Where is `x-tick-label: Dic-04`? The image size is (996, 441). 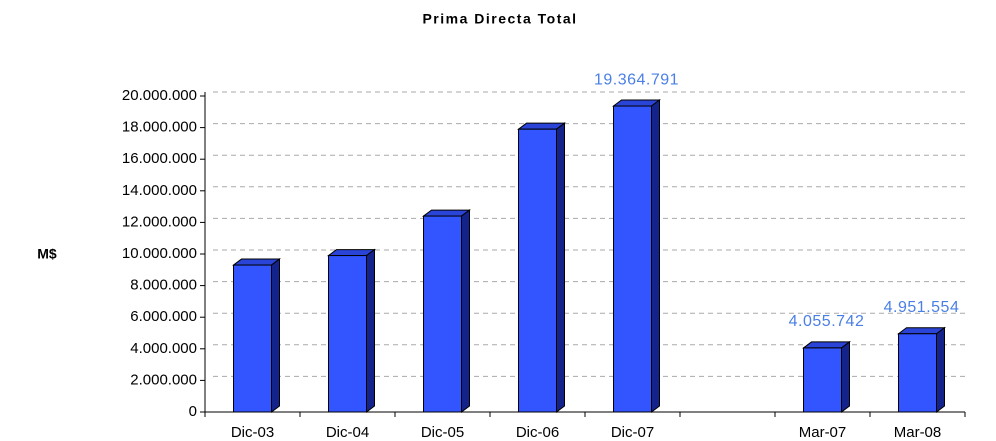 x-tick-label: Dic-04 is located at coordinates (347, 432).